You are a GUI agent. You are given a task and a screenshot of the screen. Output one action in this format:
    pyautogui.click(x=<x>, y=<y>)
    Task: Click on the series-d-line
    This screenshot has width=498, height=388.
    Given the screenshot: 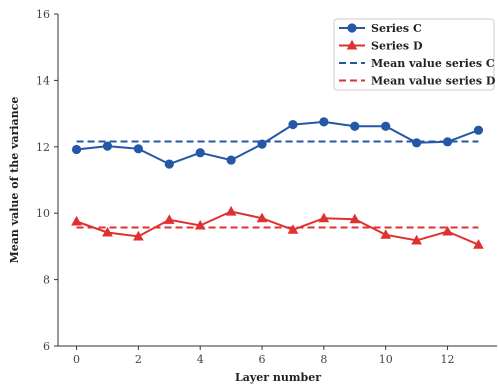 What is the action you would take?
    pyautogui.click(x=277, y=228)
    